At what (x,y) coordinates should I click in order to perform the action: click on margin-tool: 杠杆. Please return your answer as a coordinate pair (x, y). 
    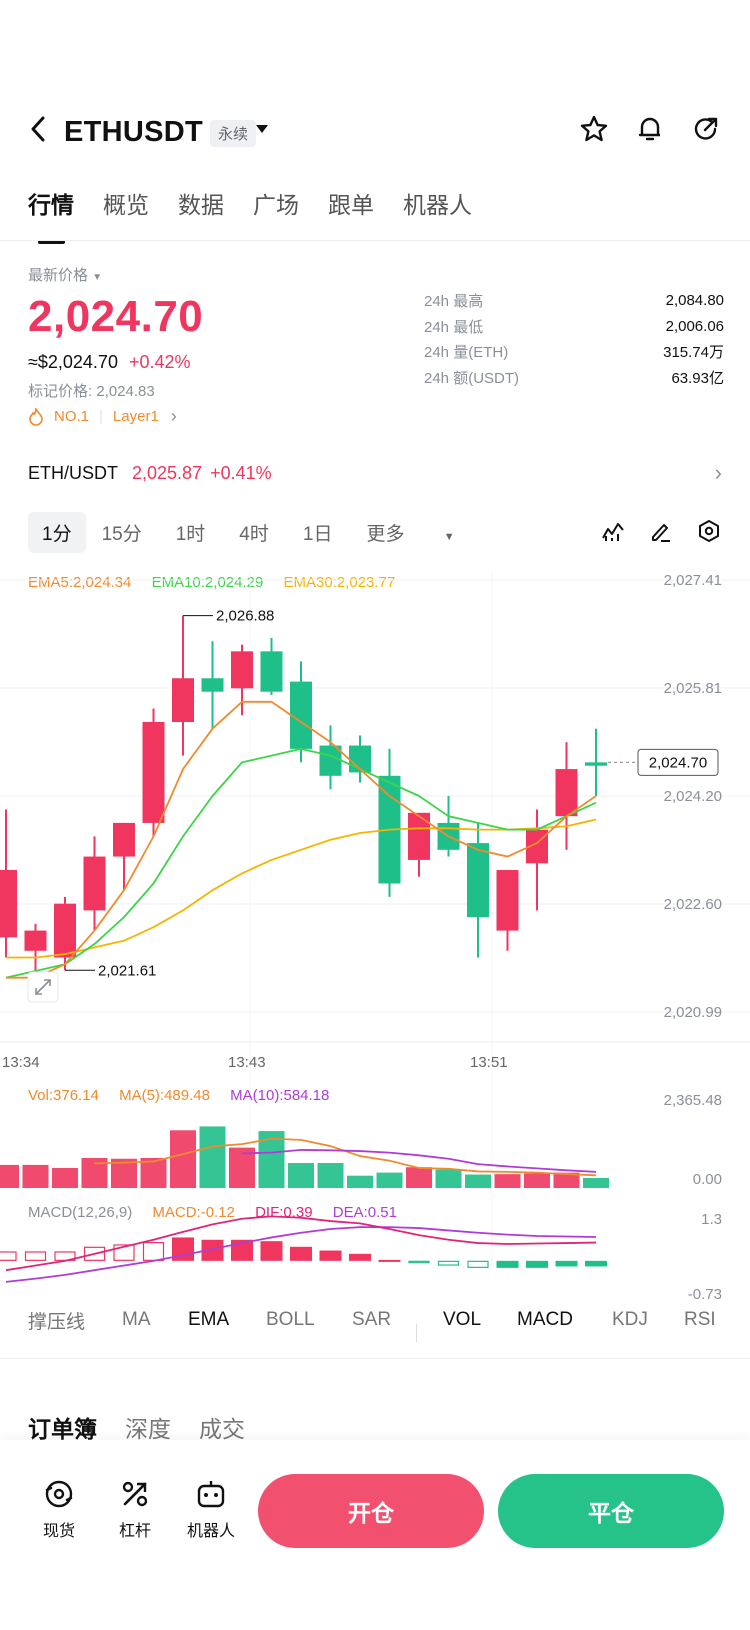
    Looking at the image, I should click on (135, 1509).